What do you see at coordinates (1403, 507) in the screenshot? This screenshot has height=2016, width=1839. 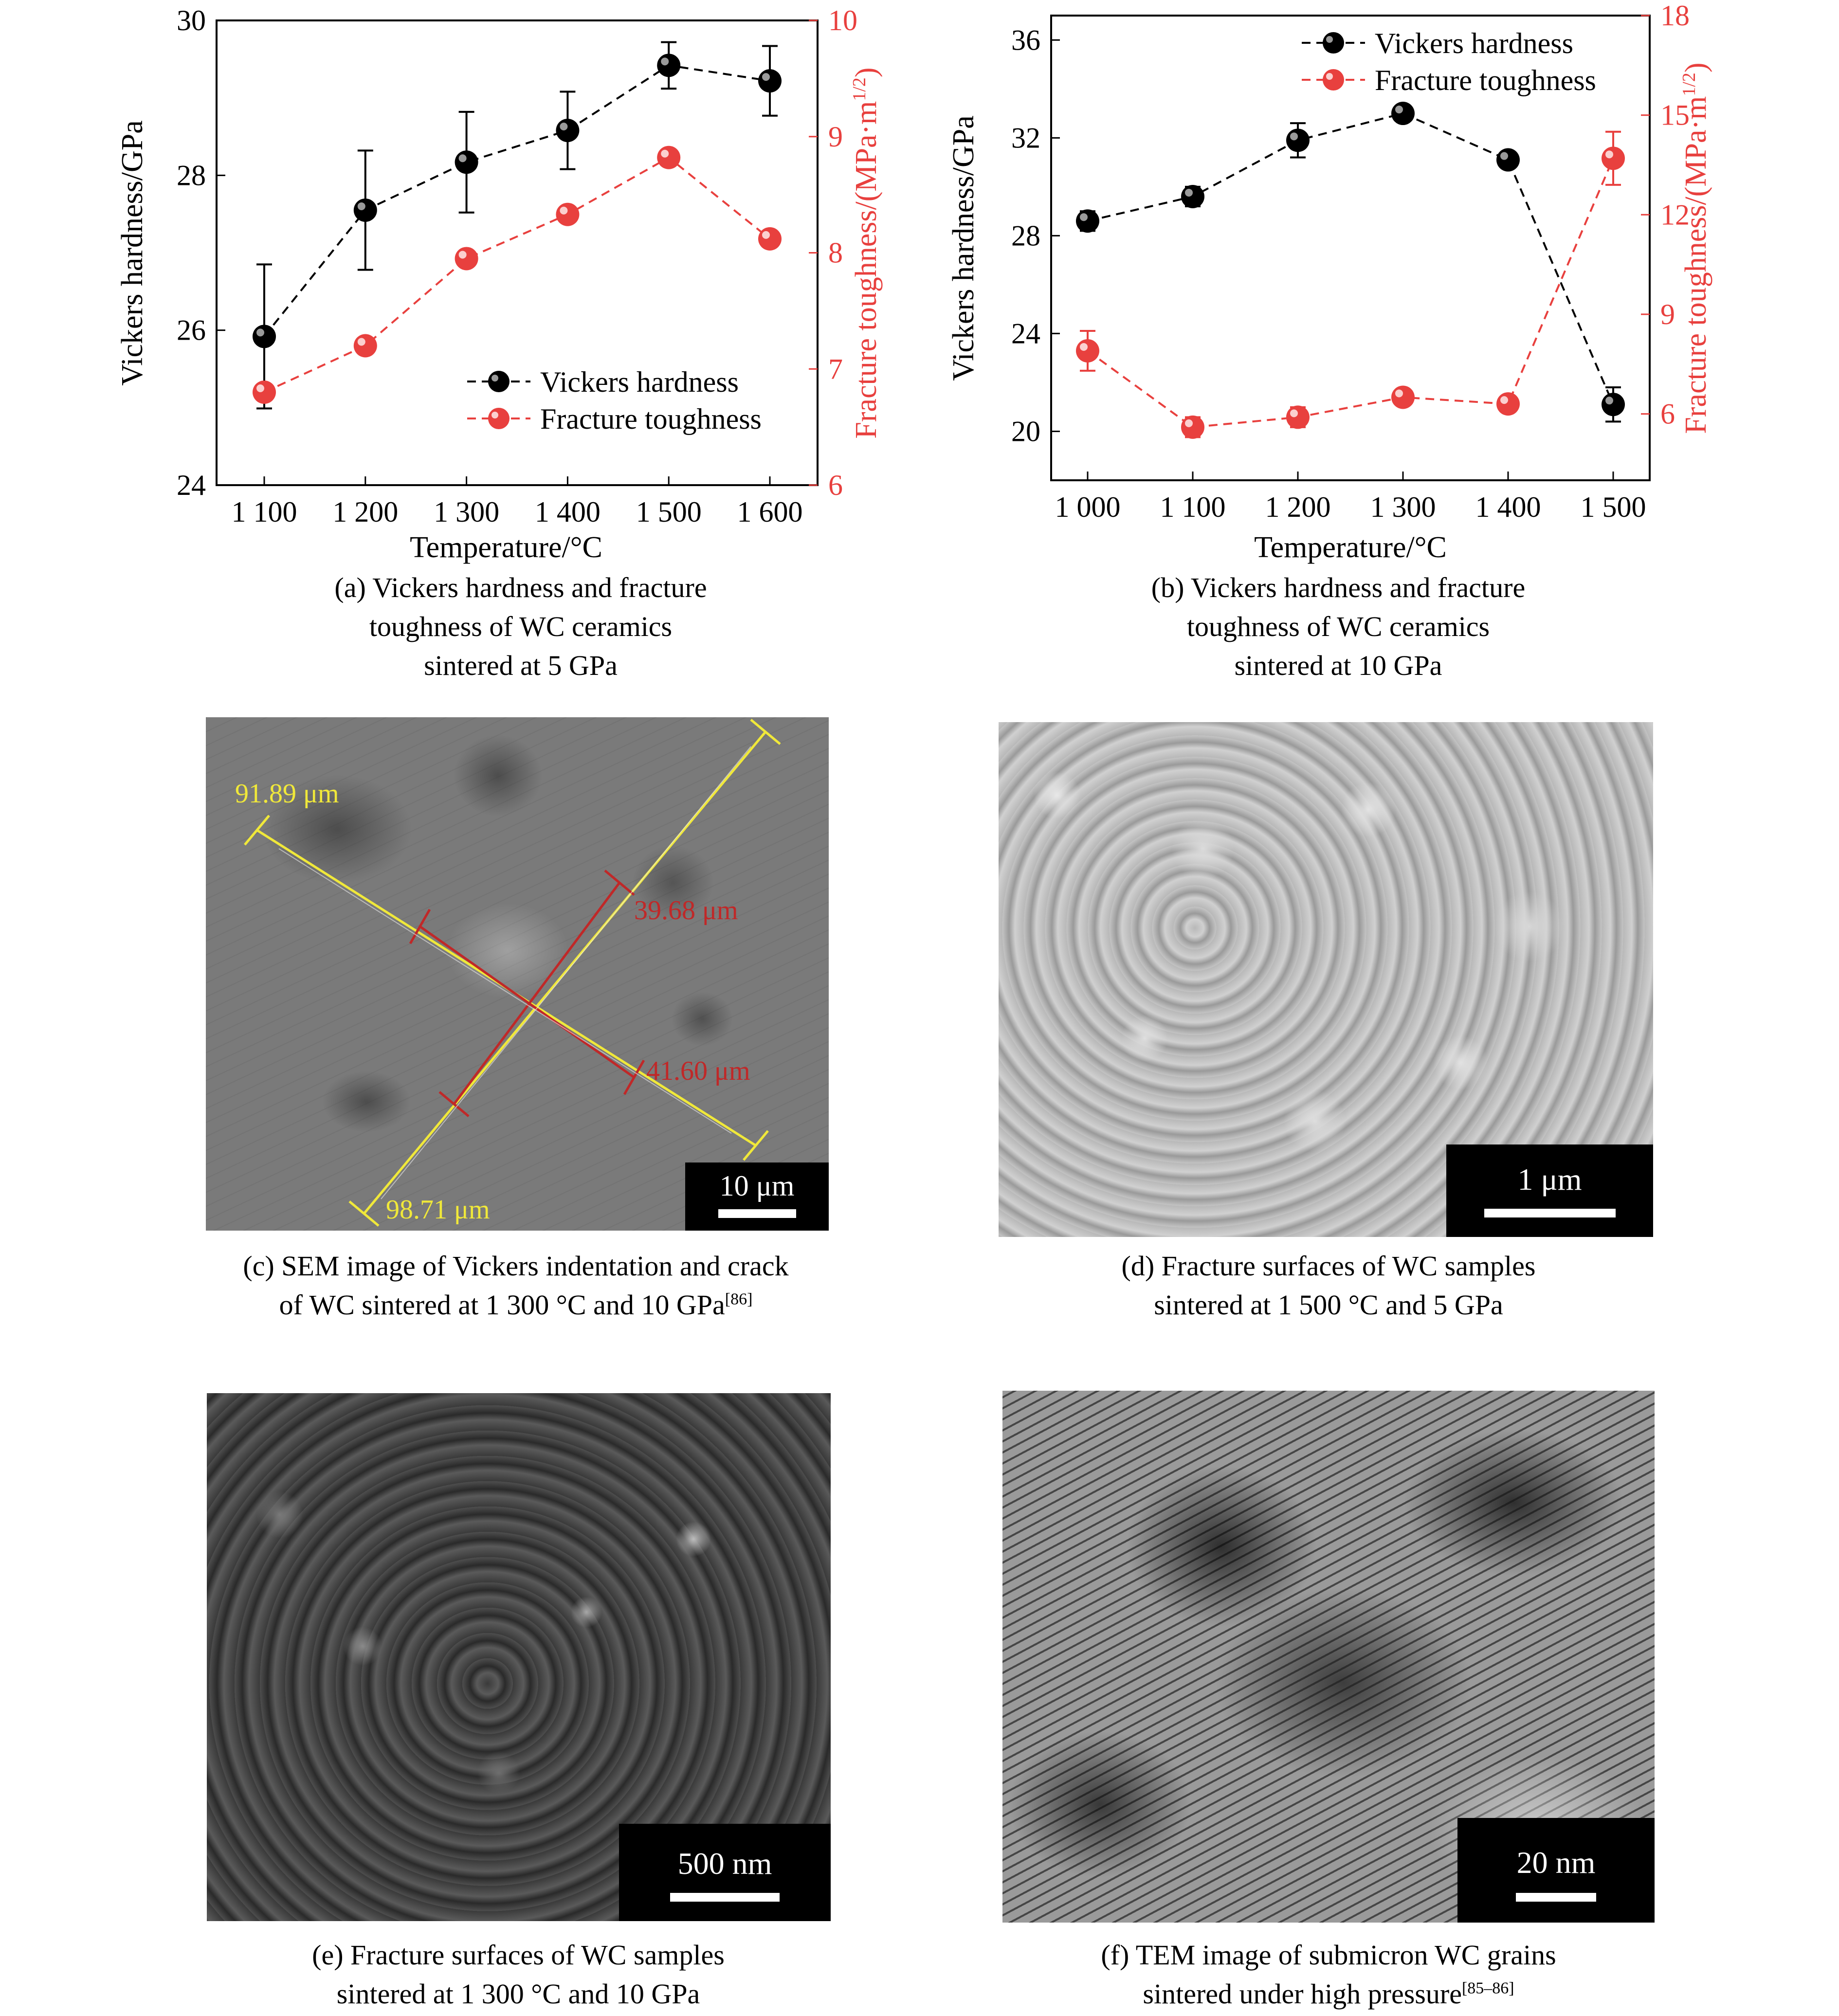 I see `x-tick-label: 1 300` at bounding box center [1403, 507].